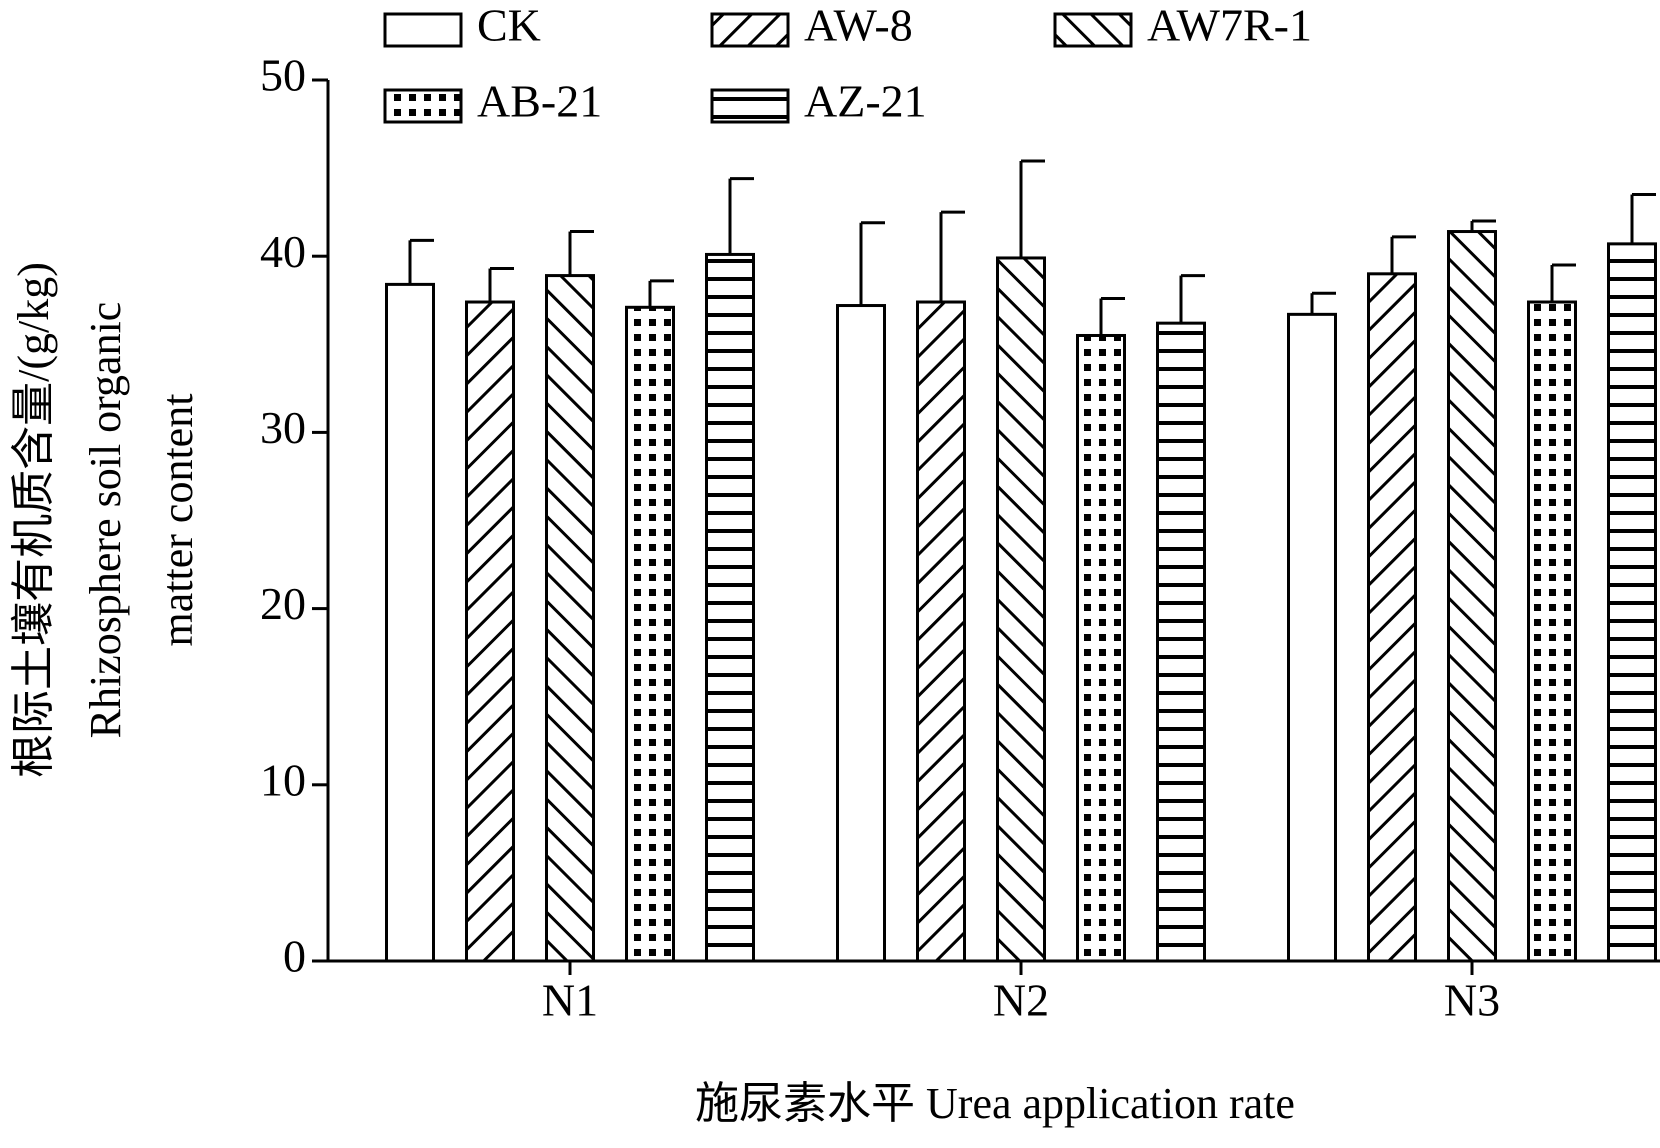  What do you see at coordinates (509, 25) in the screenshot?
I see `legend-label: CK` at bounding box center [509, 25].